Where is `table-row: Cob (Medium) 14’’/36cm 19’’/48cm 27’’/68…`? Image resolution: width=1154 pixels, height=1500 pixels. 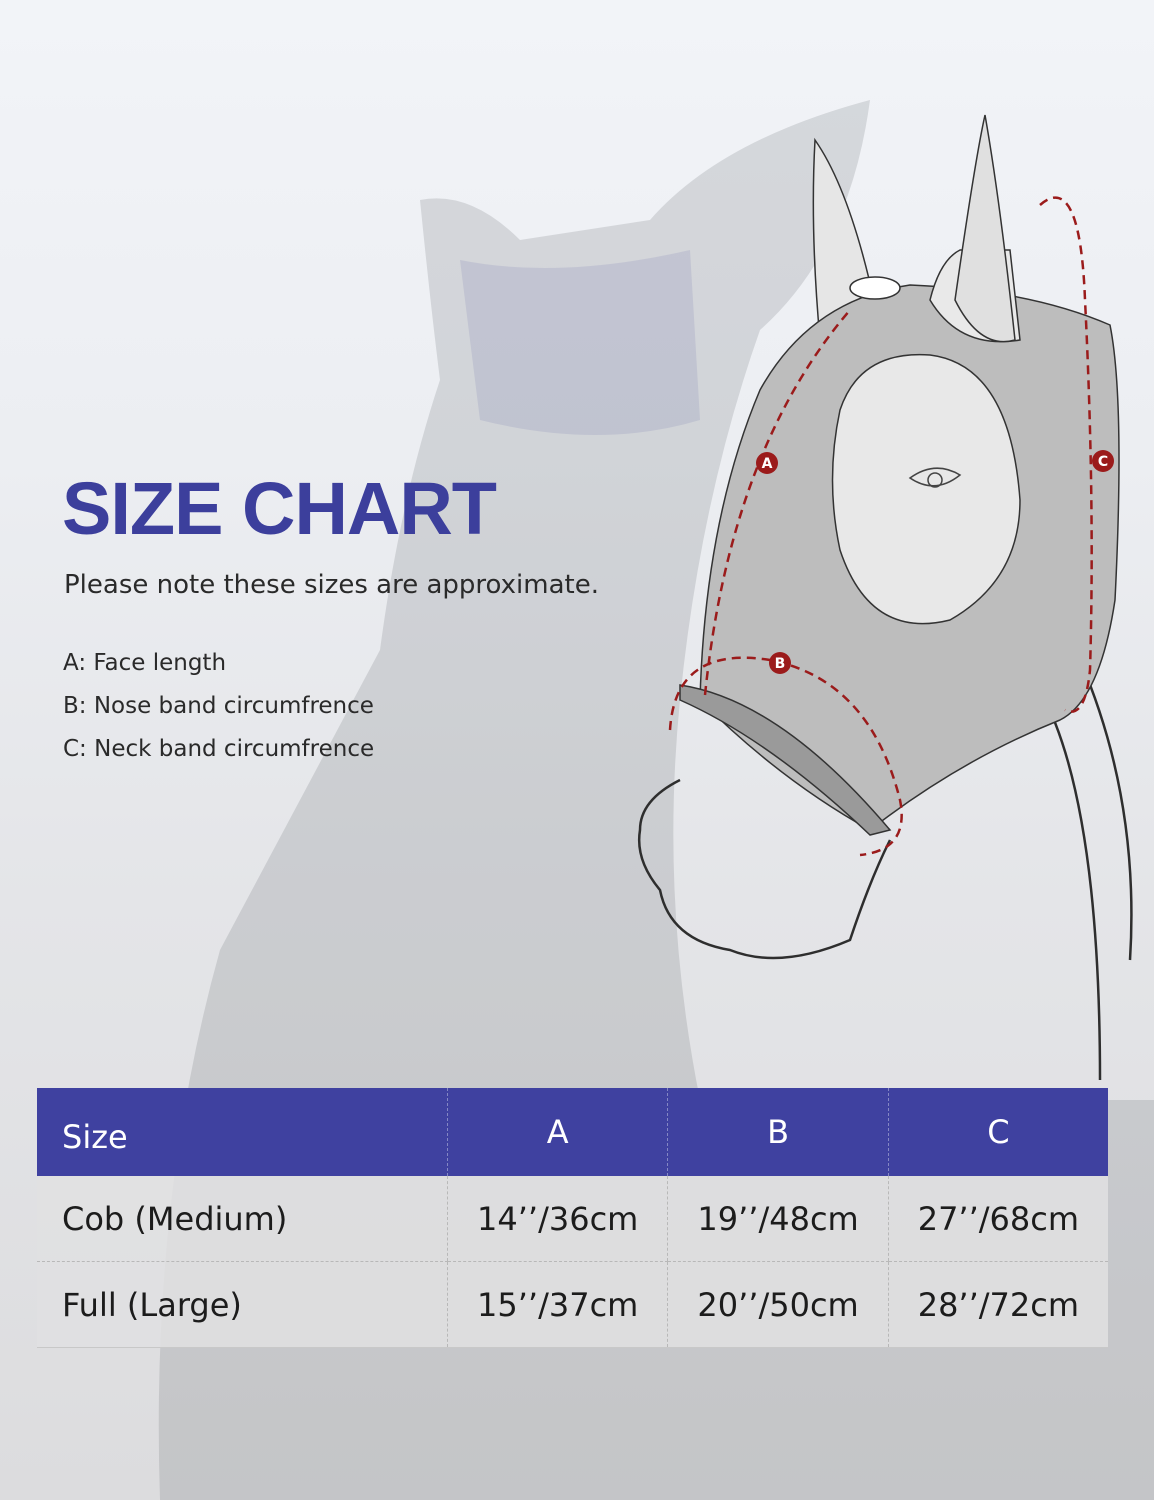
table-row: Cob (Medium) 14’’/36cm 19’’/48cm 27’’/68… is located at coordinates (572, 1219).